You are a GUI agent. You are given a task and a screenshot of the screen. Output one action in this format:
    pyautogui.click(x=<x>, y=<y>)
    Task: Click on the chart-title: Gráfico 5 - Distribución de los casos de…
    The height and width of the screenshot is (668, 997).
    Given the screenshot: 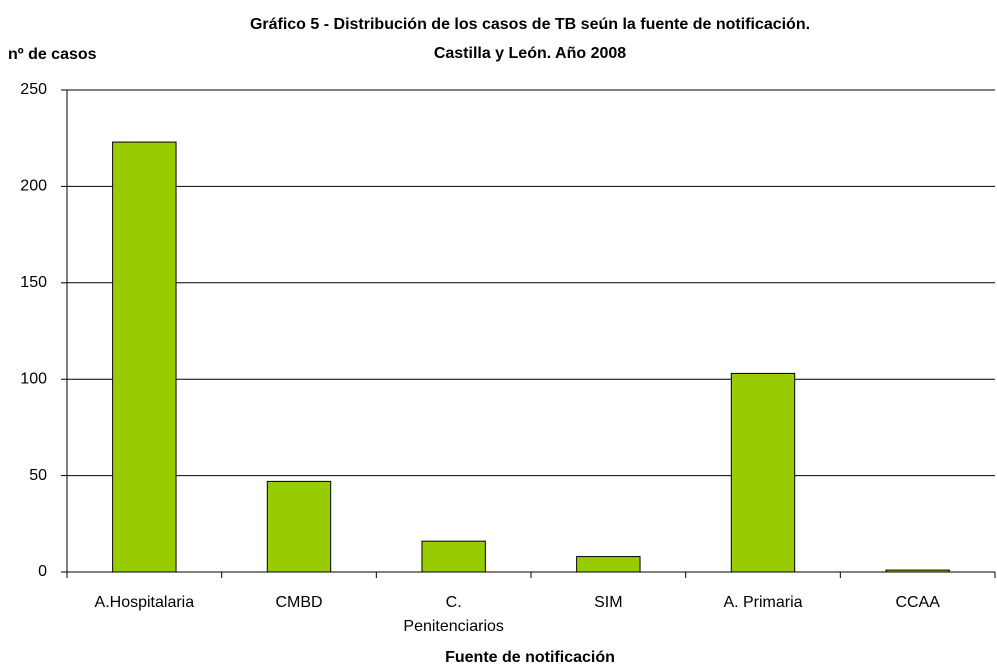 What is the action you would take?
    pyautogui.click(x=530, y=24)
    